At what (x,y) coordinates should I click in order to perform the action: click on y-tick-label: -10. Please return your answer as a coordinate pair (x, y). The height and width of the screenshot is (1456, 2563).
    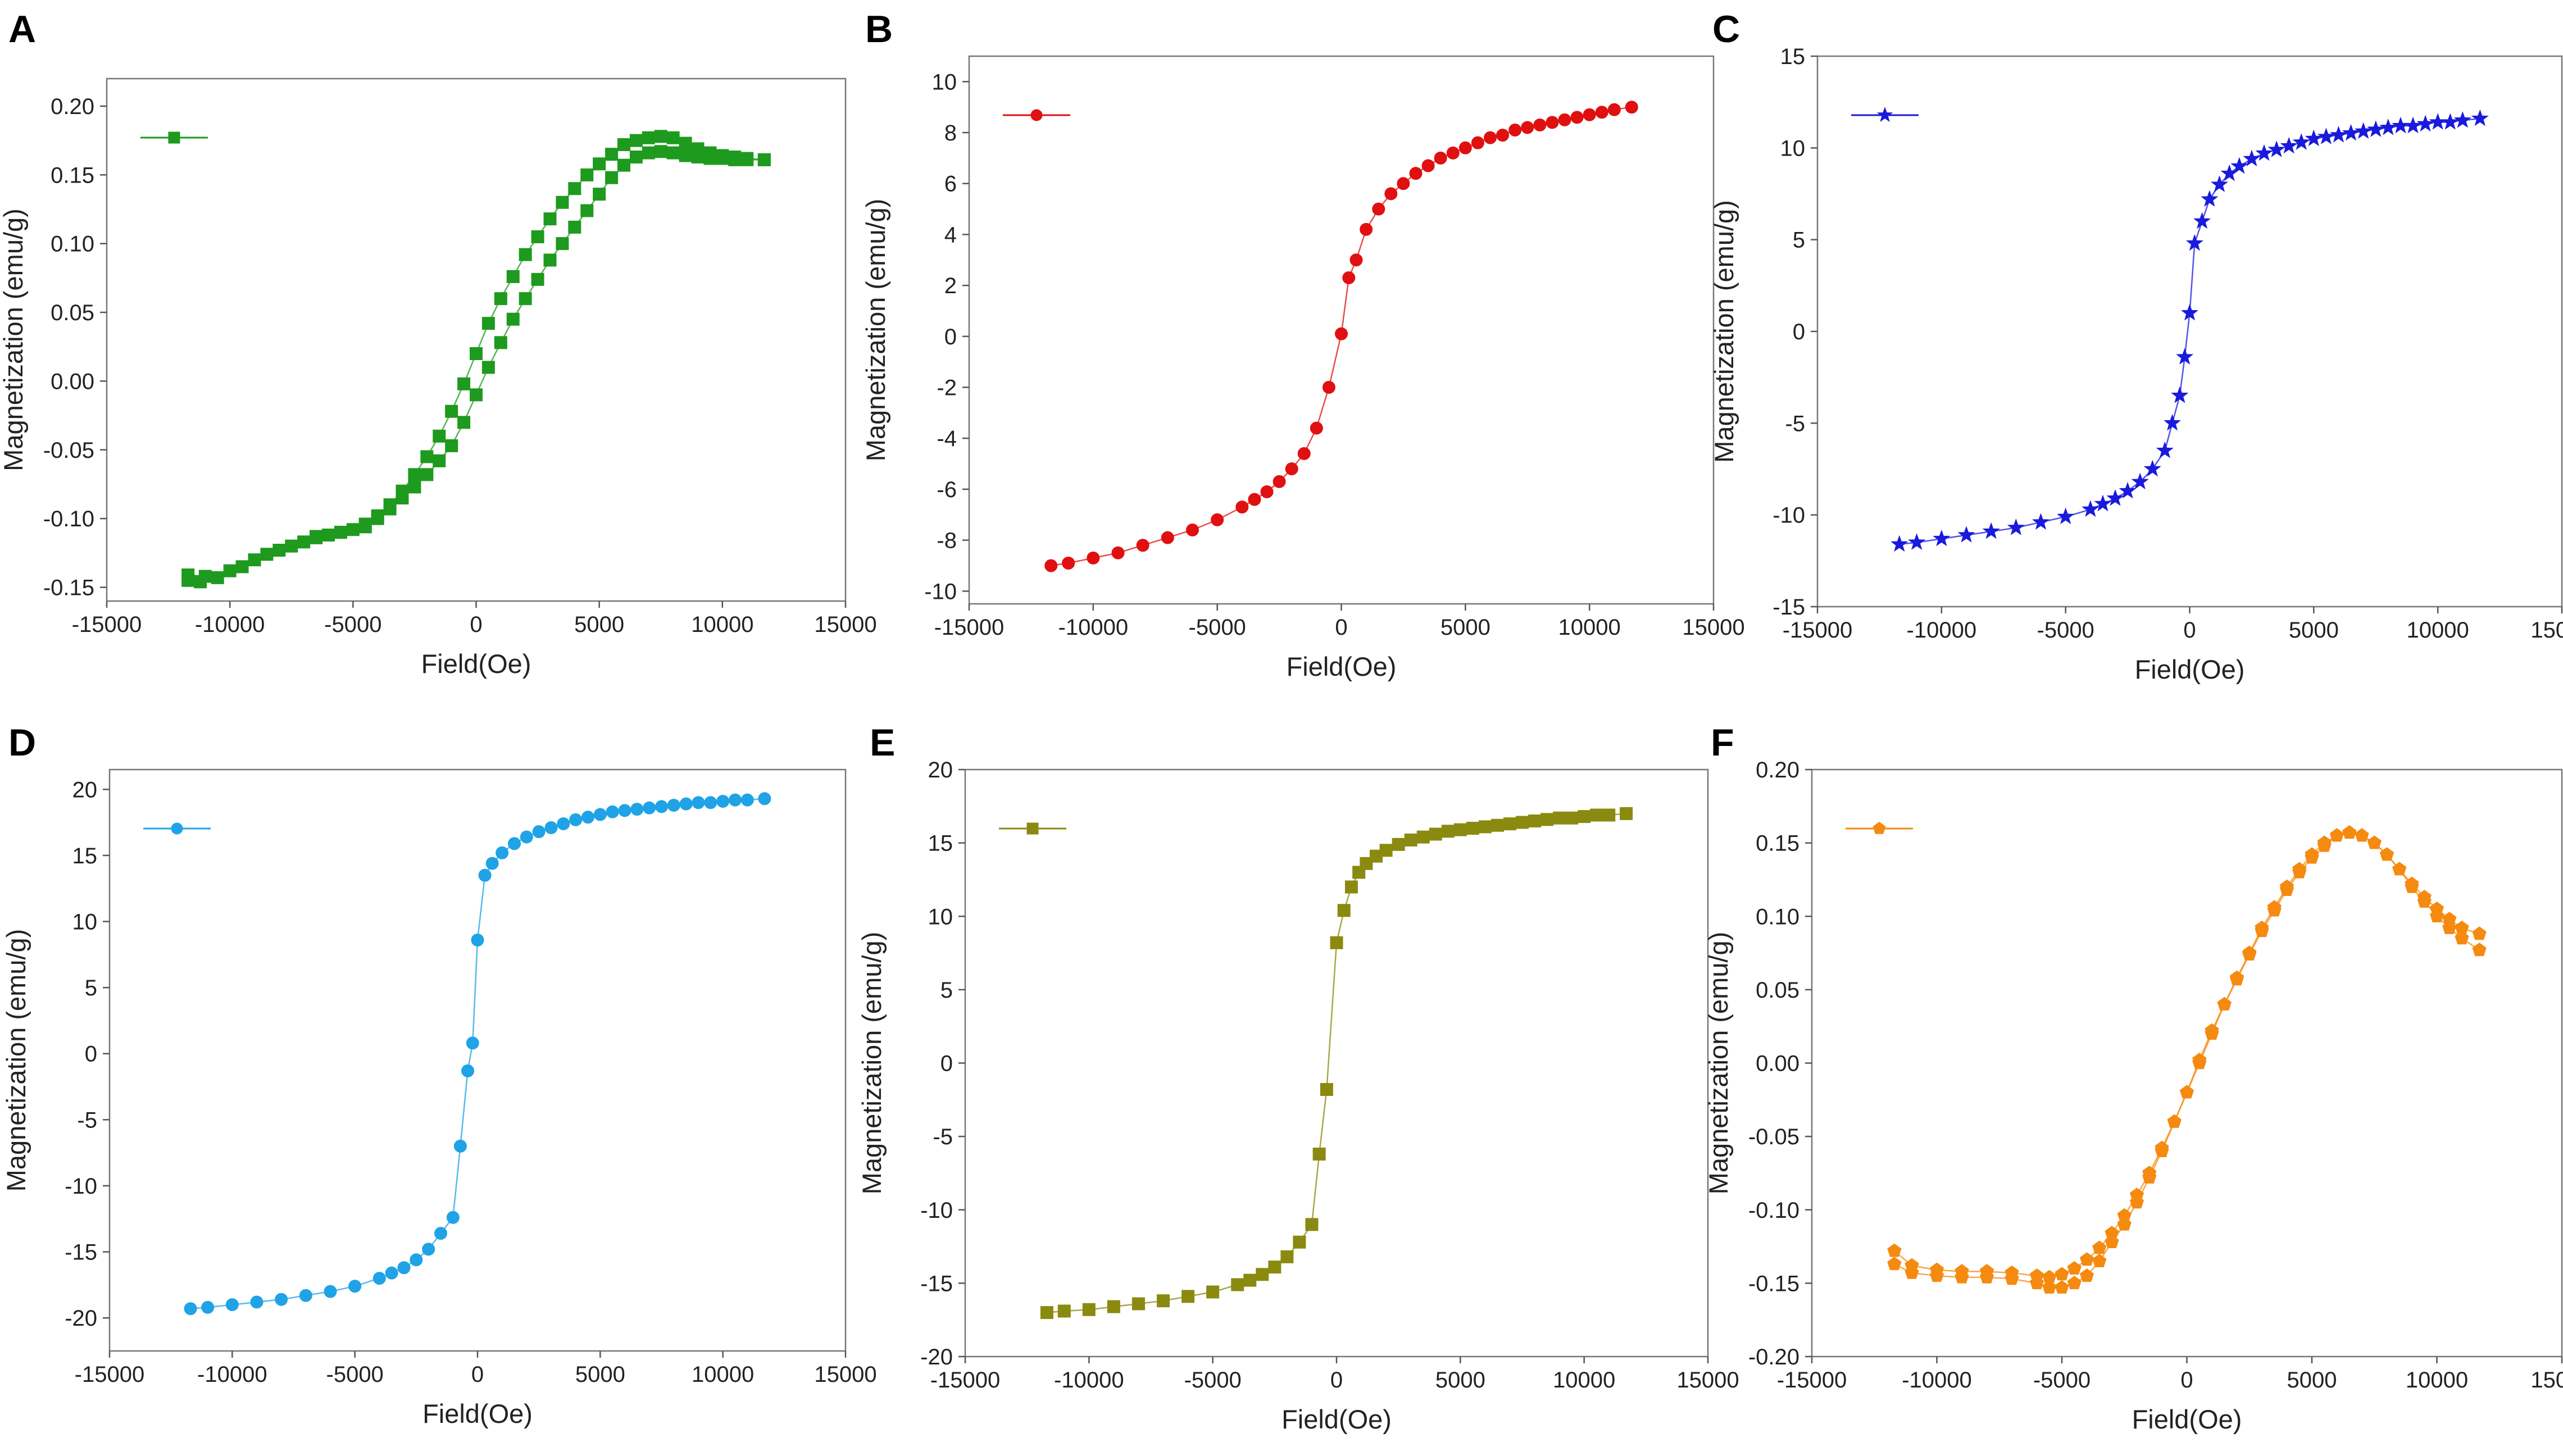
    Looking at the image, I should click on (1789, 515).